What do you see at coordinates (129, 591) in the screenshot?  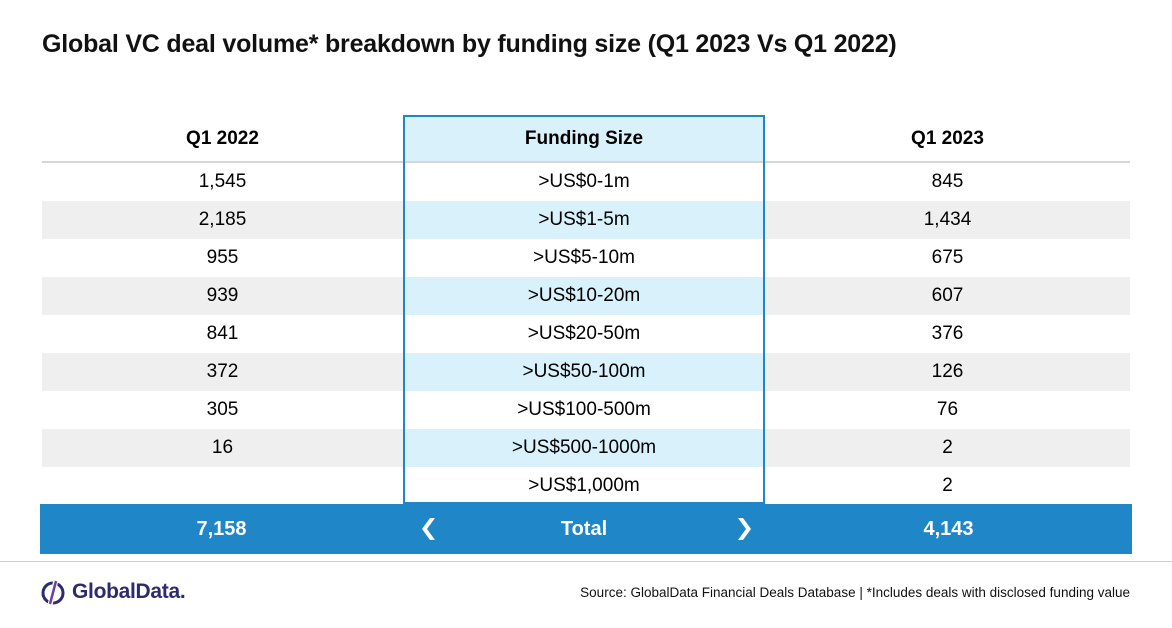 I see `logo-text: GlobalData.` at bounding box center [129, 591].